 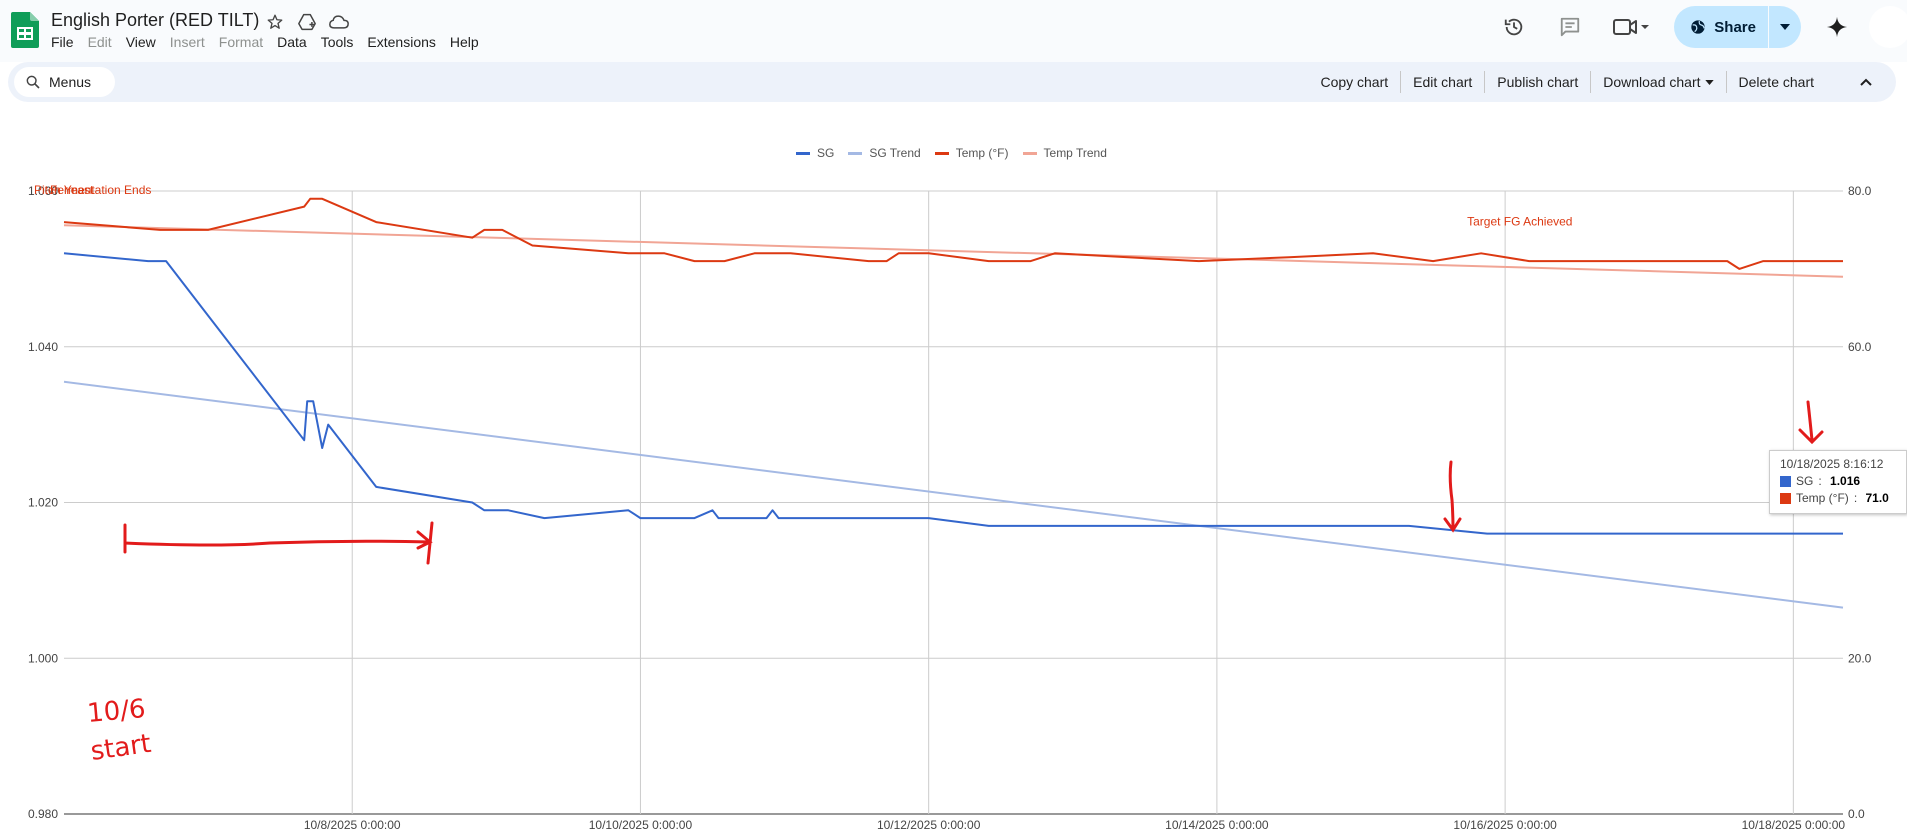 I want to click on x-tick-label: 10/18/2025 0:00:00, so click(x=1794, y=825).